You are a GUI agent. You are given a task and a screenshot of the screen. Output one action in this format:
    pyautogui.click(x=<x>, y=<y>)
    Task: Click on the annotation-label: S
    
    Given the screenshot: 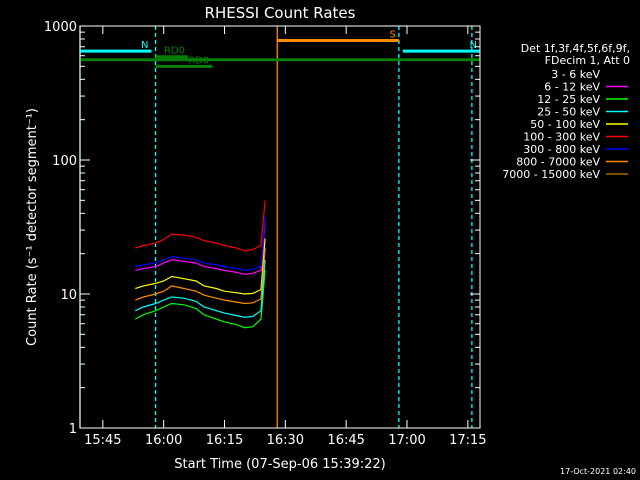 What is the action you would take?
    pyautogui.click(x=393, y=34)
    